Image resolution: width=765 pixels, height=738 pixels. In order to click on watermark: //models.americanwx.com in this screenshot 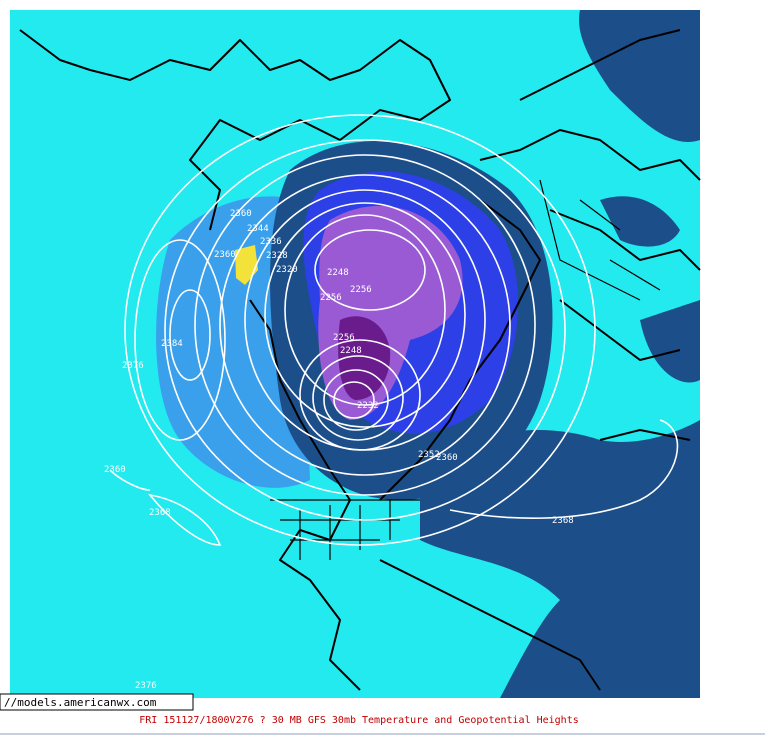, I will do `click(80, 702)`.